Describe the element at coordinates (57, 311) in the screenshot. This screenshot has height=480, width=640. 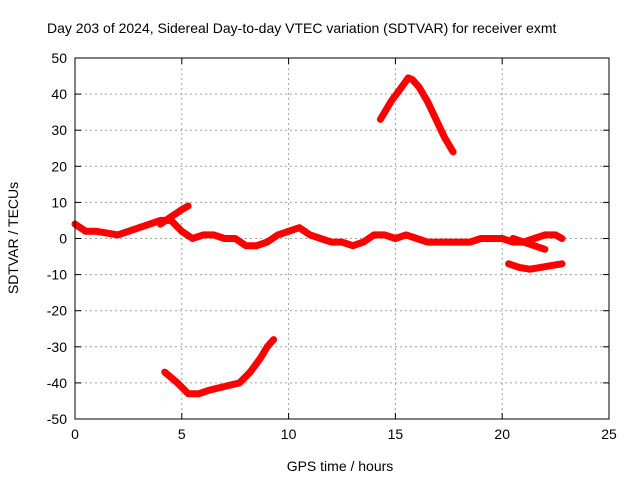
I see `y-tick-label: -20` at that location.